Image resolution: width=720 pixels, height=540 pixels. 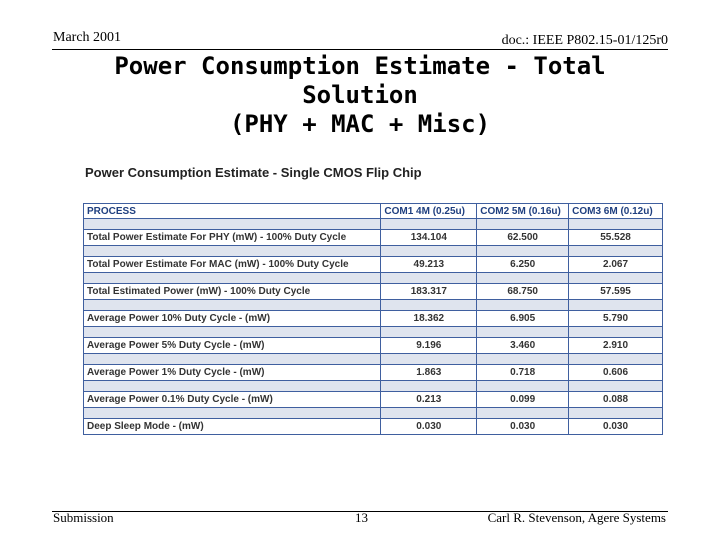 I want to click on value-cell: 0.718, so click(x=523, y=372).